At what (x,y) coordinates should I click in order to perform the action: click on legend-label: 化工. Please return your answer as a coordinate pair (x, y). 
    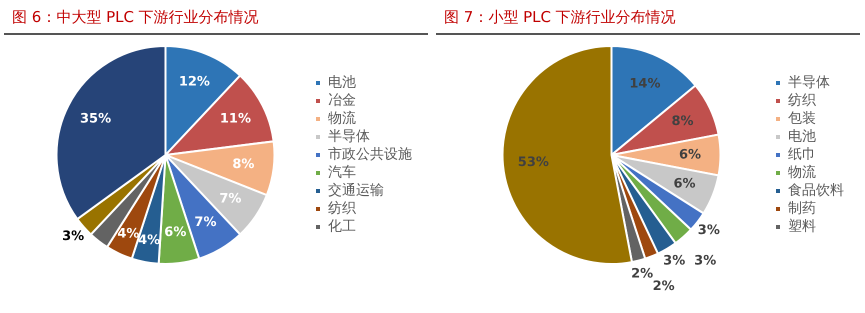
    Looking at the image, I should click on (342, 226).